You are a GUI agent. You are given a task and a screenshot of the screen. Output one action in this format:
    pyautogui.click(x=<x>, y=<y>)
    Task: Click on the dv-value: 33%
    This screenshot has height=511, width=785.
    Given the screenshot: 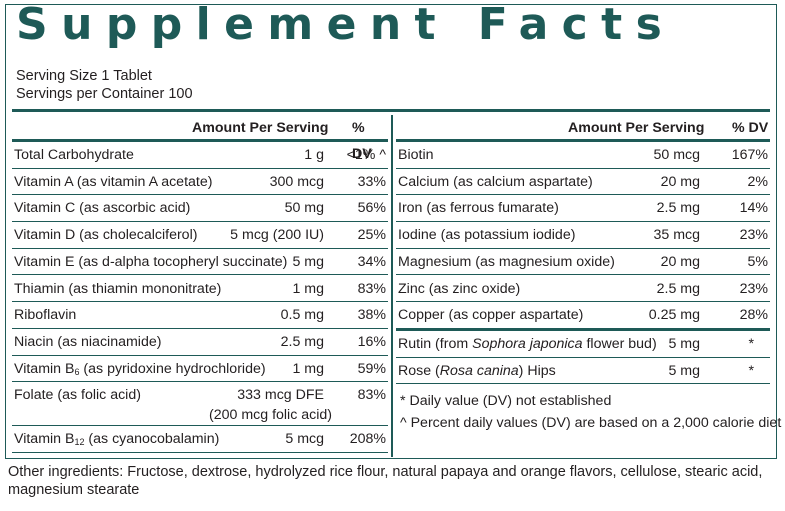 What is the action you would take?
    pyautogui.click(x=371, y=181)
    